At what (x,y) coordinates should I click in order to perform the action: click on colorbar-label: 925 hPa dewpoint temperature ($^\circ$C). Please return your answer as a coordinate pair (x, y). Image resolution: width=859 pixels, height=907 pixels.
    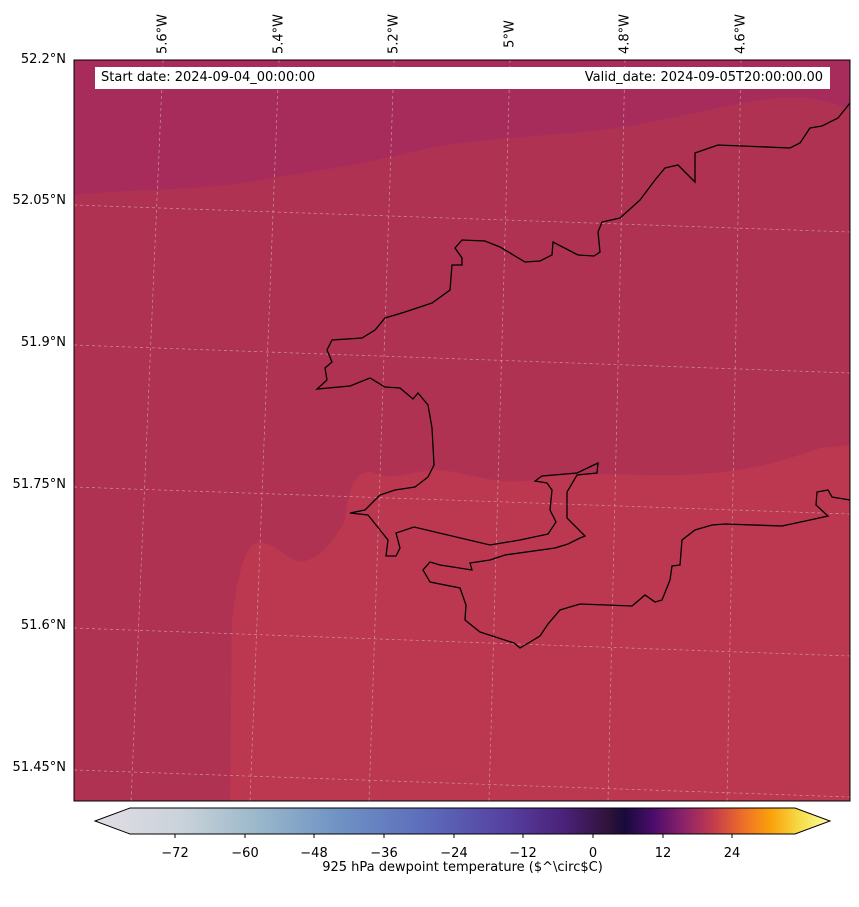
    Looking at the image, I should click on (462, 867).